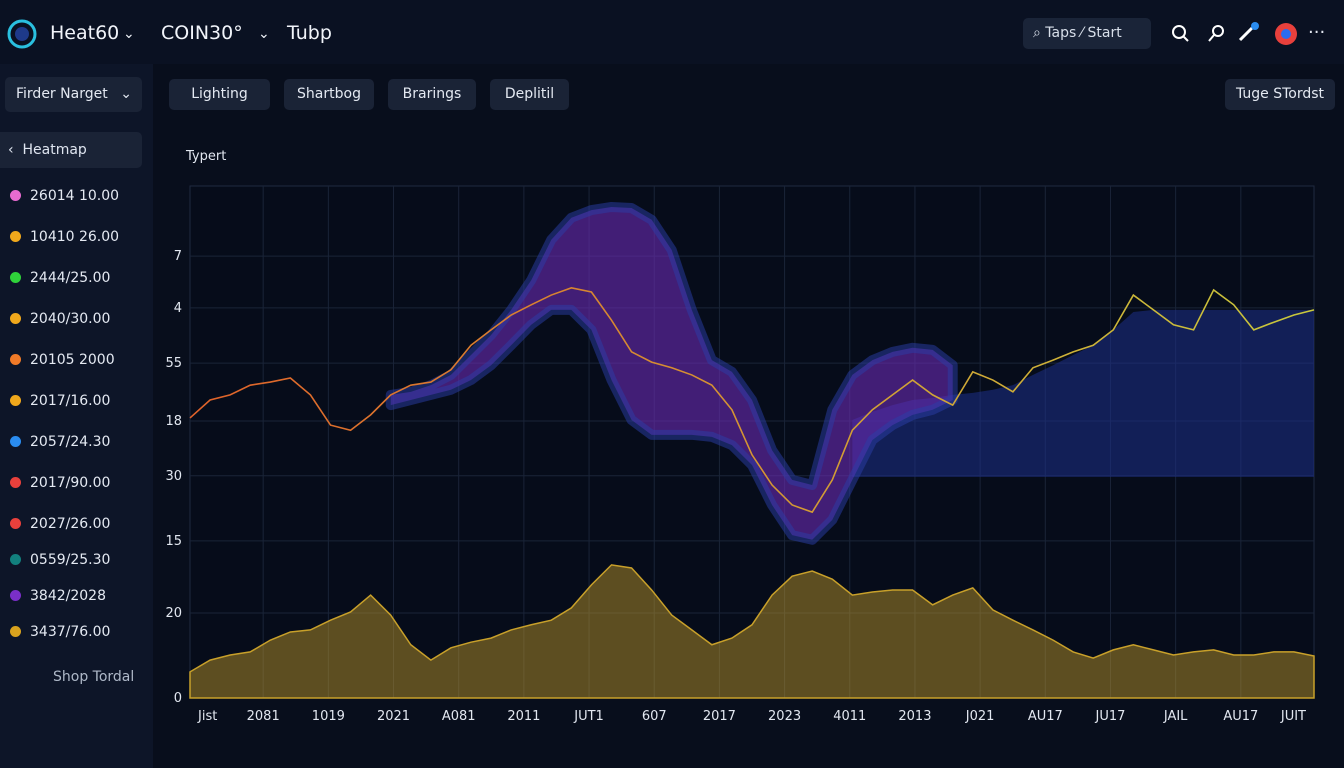 The image size is (1344, 768). Describe the element at coordinates (1293, 716) in the screenshot. I see `x-tick-label: JUIT` at that location.